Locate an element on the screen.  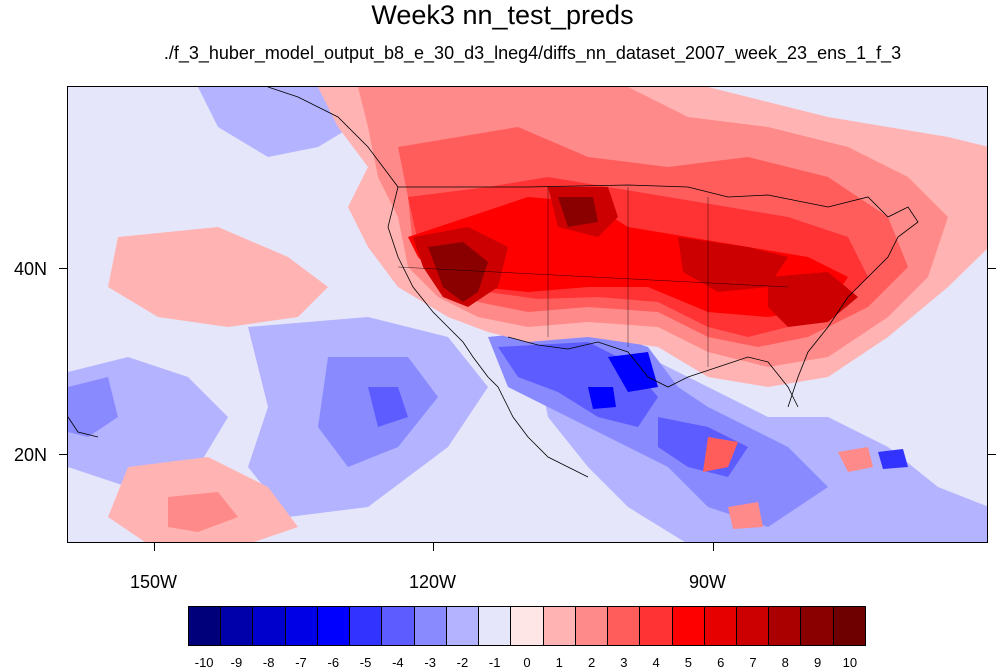
x-label-90w: 90W is located at coordinates (708, 582).